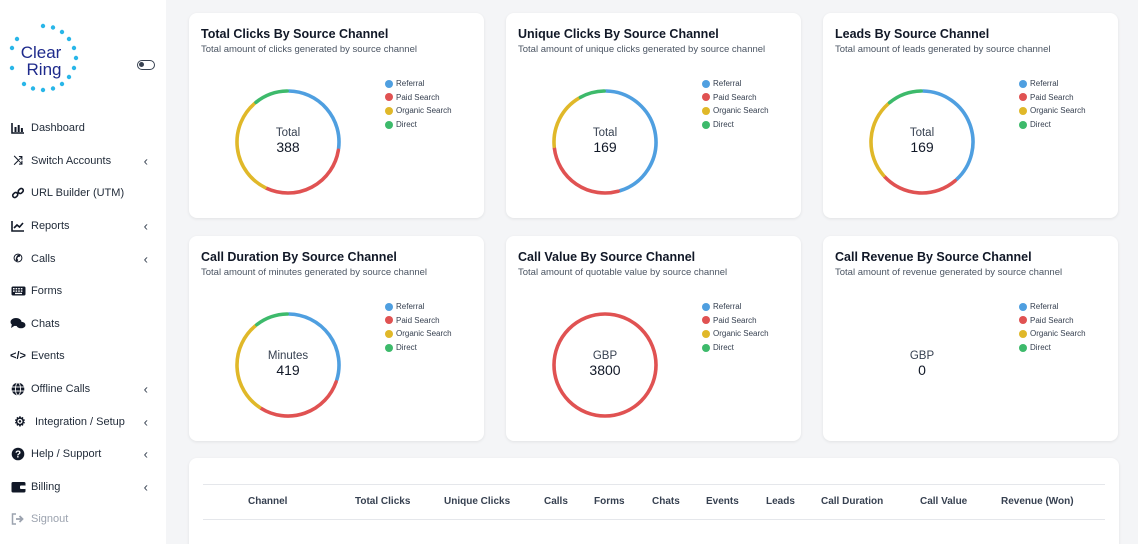 This screenshot has height=544, width=1138. What do you see at coordinates (722, 501) in the screenshot?
I see `table-header-events: Events` at bounding box center [722, 501].